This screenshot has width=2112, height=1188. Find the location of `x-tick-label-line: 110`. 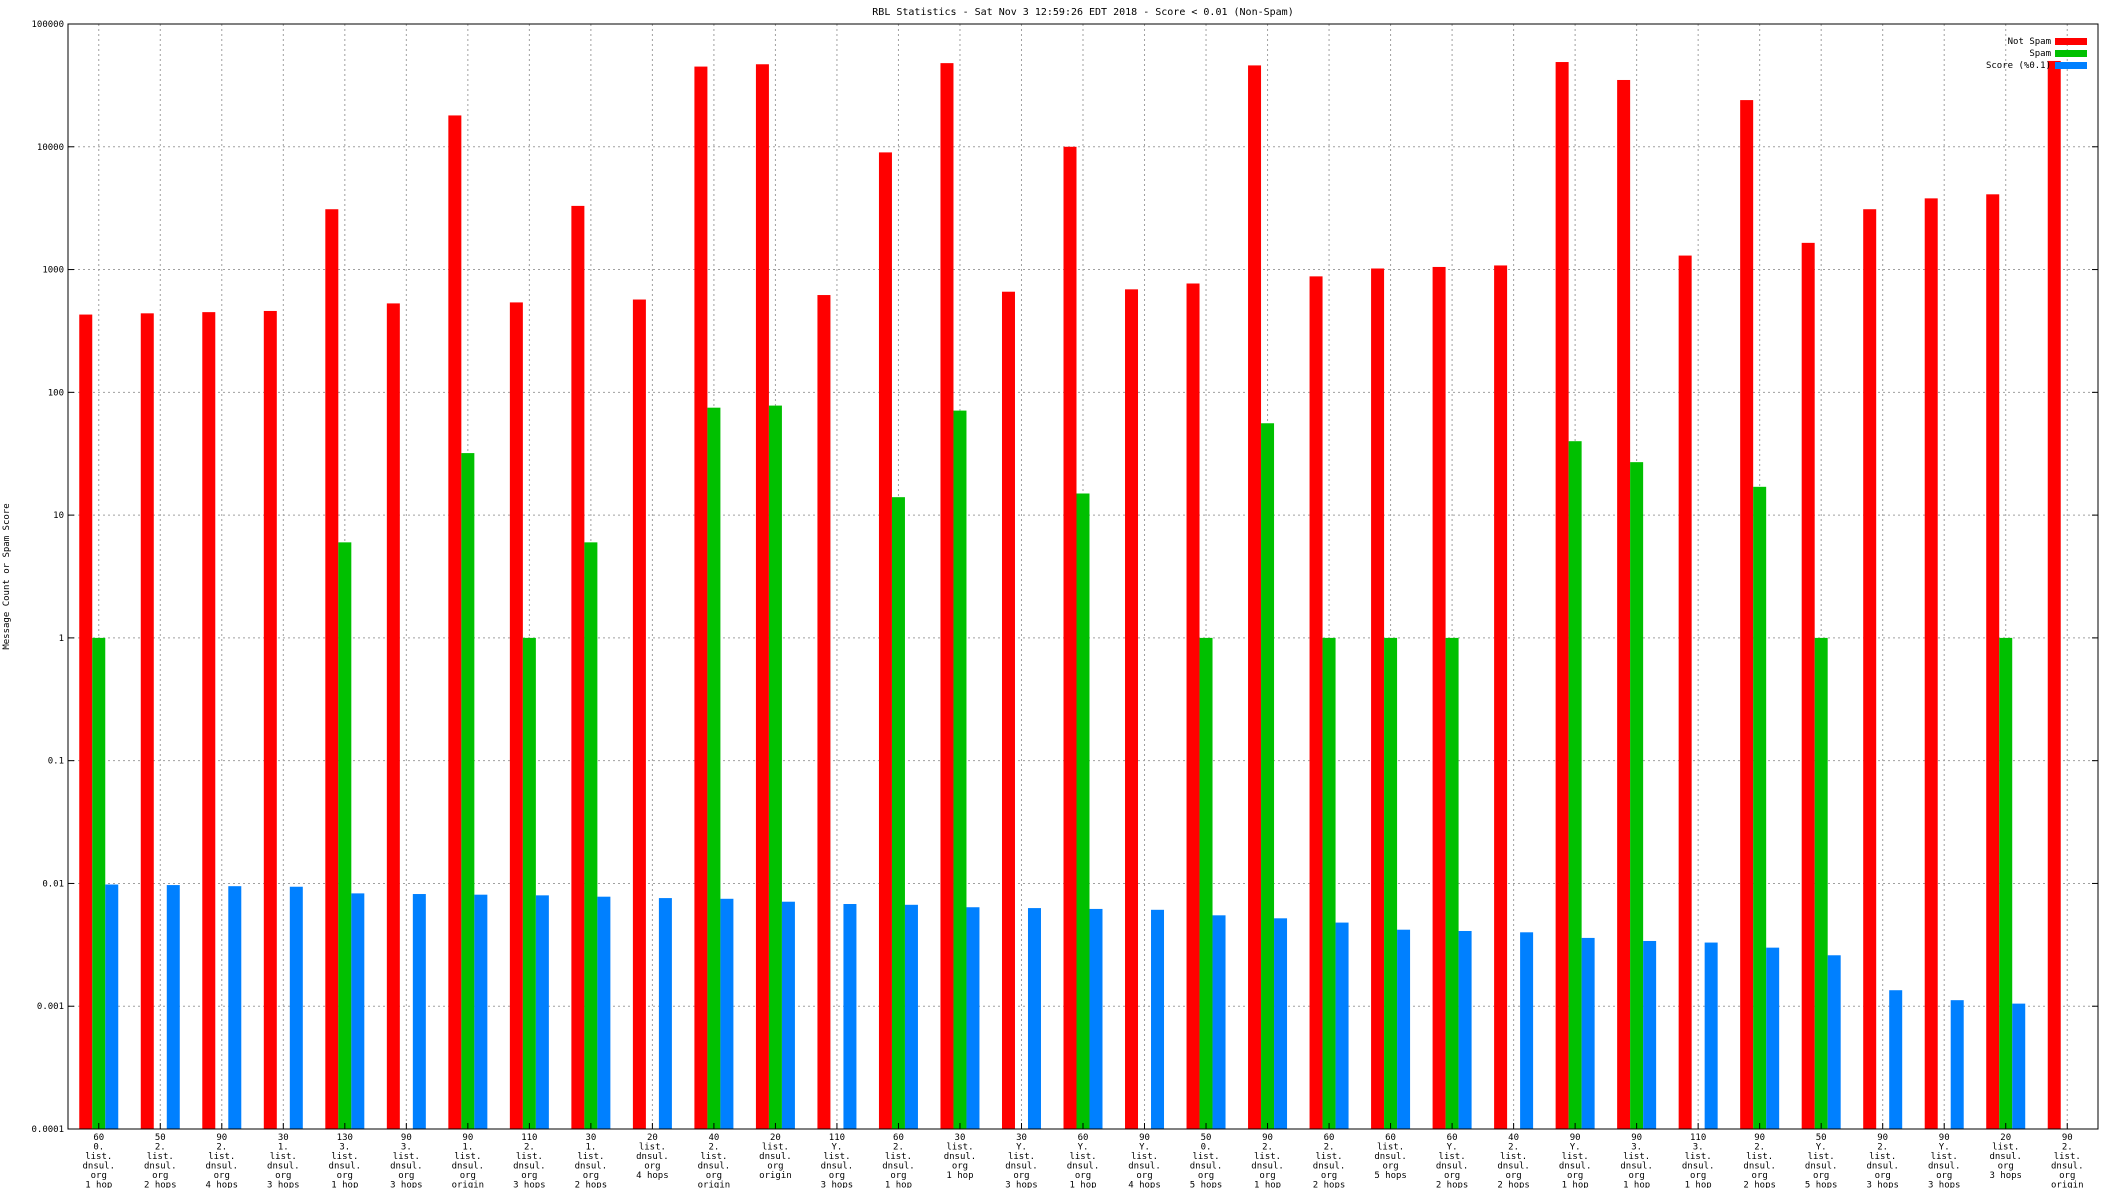

x-tick-label-line: 110 is located at coordinates (529, 1138).